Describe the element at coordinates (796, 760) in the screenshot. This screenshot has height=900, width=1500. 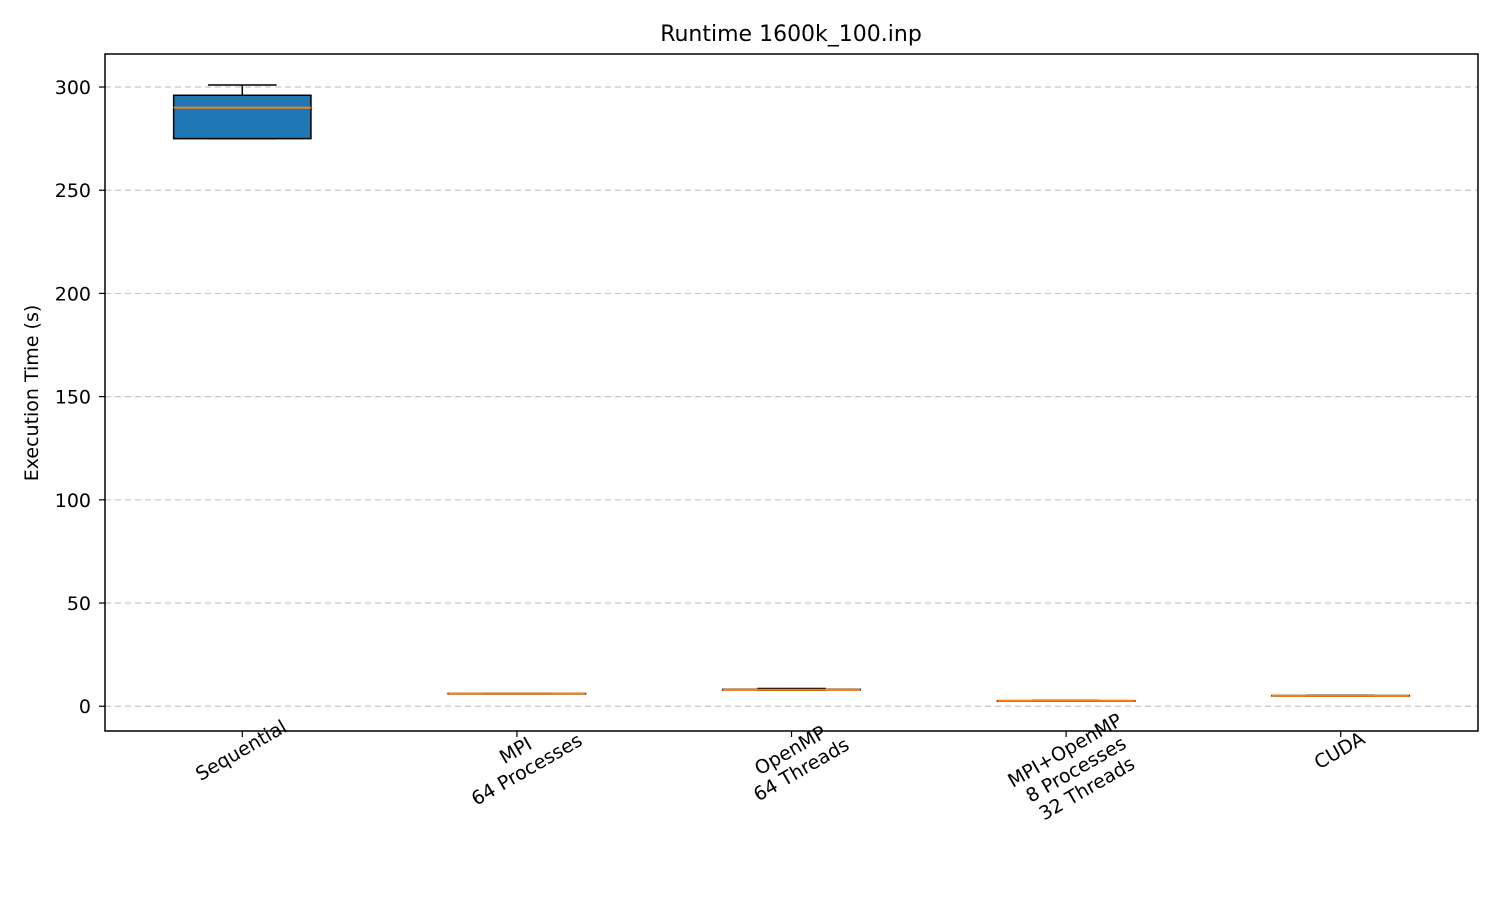
I see `x-tick-label: OpenMP64 Threads` at that location.